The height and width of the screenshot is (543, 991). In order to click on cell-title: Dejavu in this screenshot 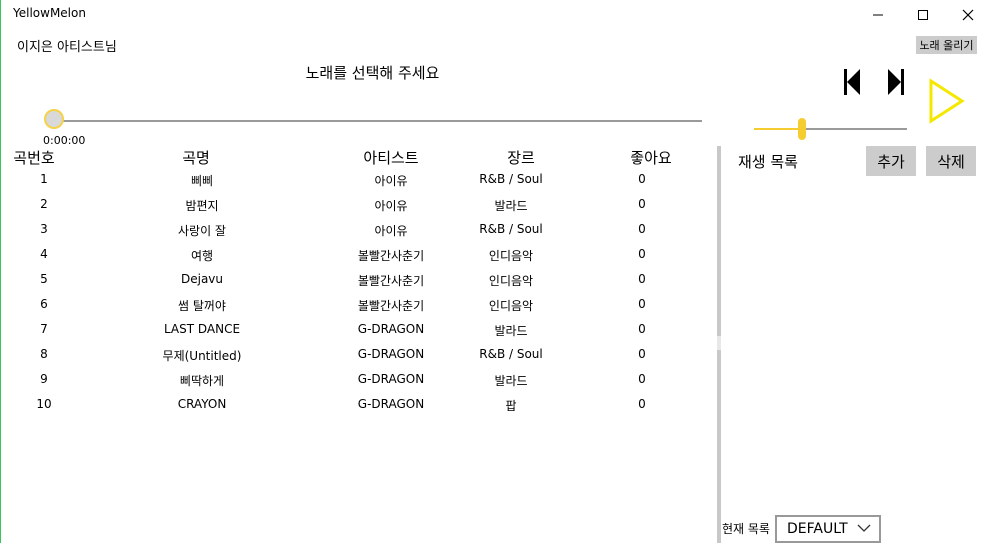, I will do `click(202, 279)`.